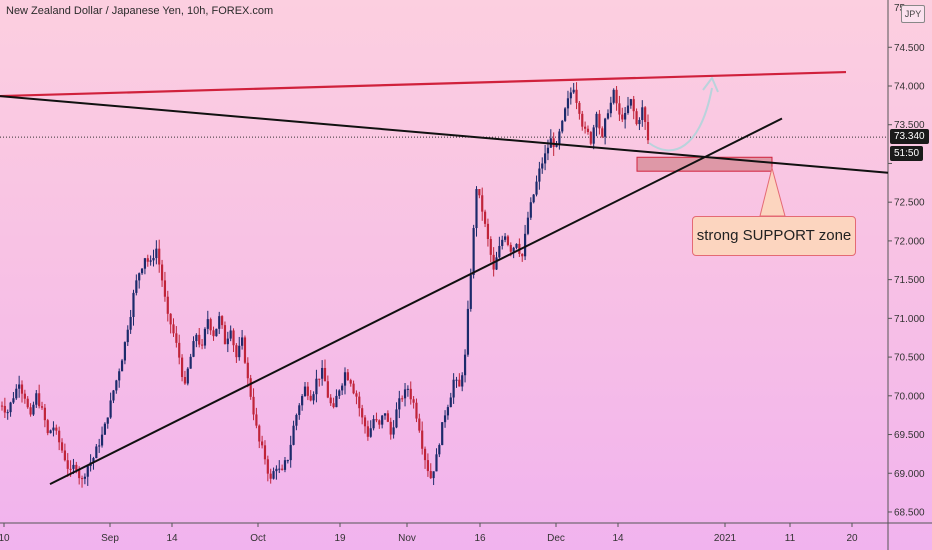 This screenshot has width=932, height=550. What do you see at coordinates (790, 538) in the screenshot?
I see `x-tick-label: 11` at bounding box center [790, 538].